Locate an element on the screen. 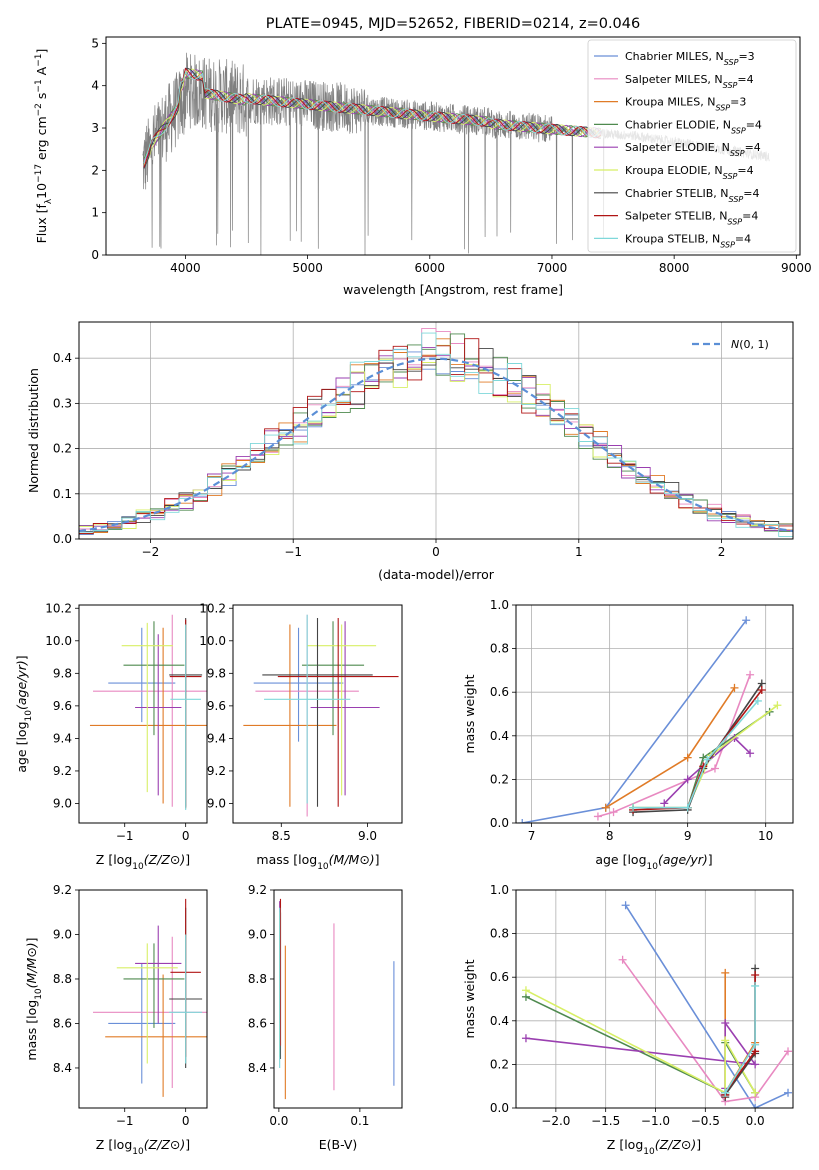 This screenshot has height=1170, width=819. mass_vs_z-xtick-label-0: −1 is located at coordinates (125, 1121).